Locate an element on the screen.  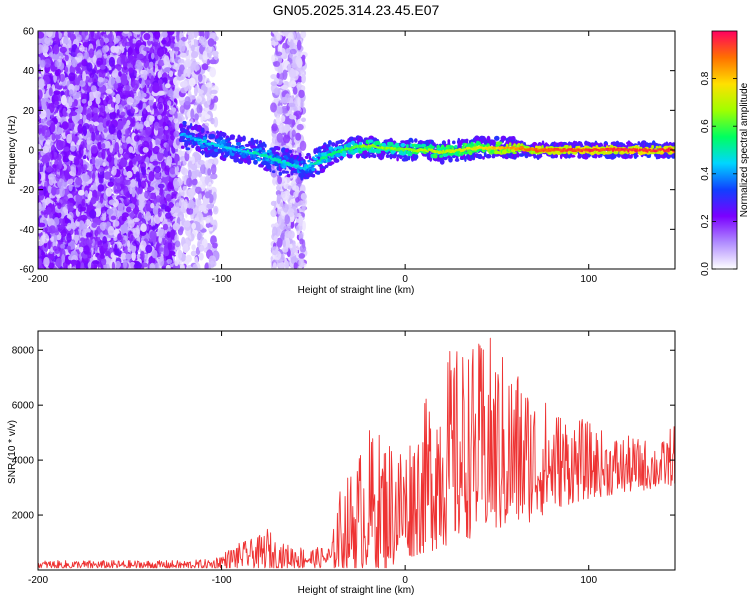
chart-title: GN05.2025.314.23.45.E07 is located at coordinates (356, 10).